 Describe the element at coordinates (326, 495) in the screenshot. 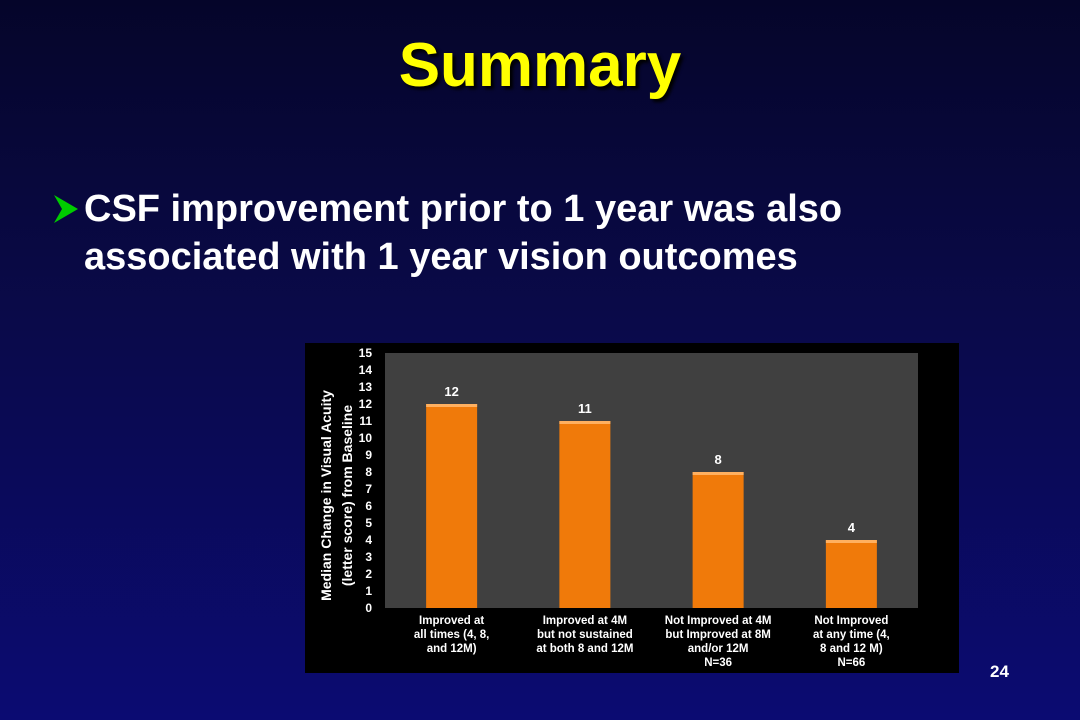

I see `y-axis-label: Median Change in Visual Acuity` at that location.